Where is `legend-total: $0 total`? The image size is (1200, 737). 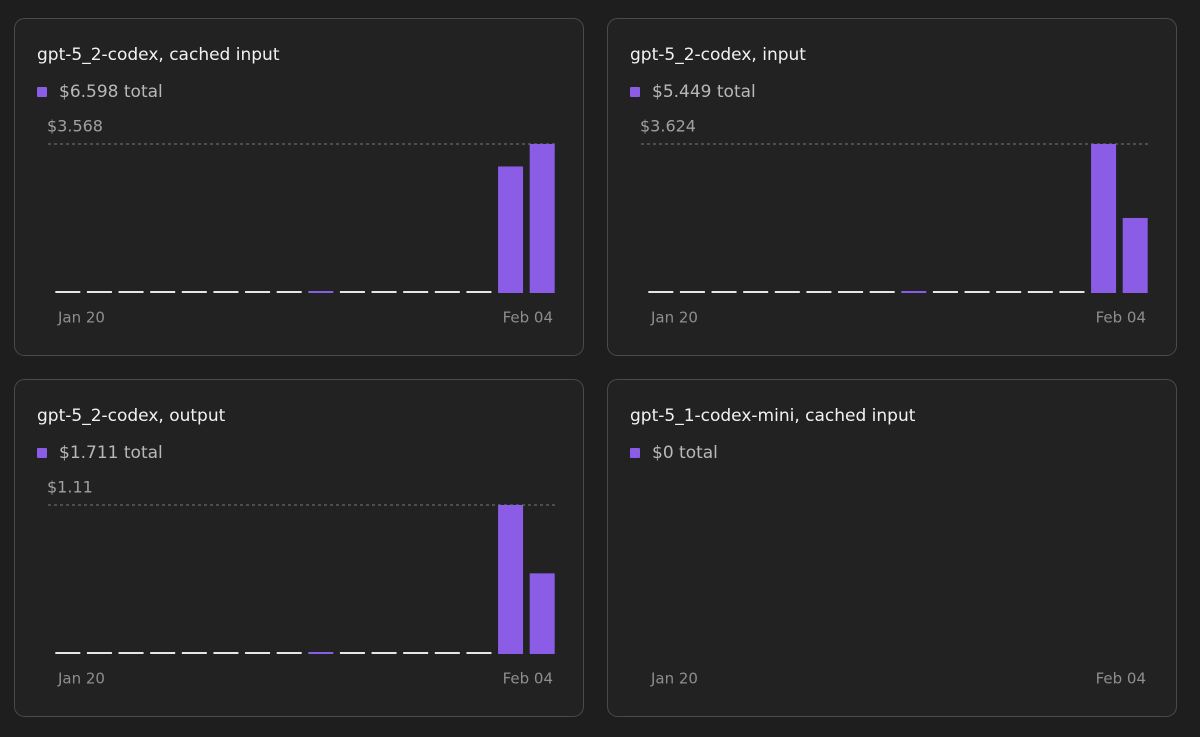
legend-total: $0 total is located at coordinates (685, 453).